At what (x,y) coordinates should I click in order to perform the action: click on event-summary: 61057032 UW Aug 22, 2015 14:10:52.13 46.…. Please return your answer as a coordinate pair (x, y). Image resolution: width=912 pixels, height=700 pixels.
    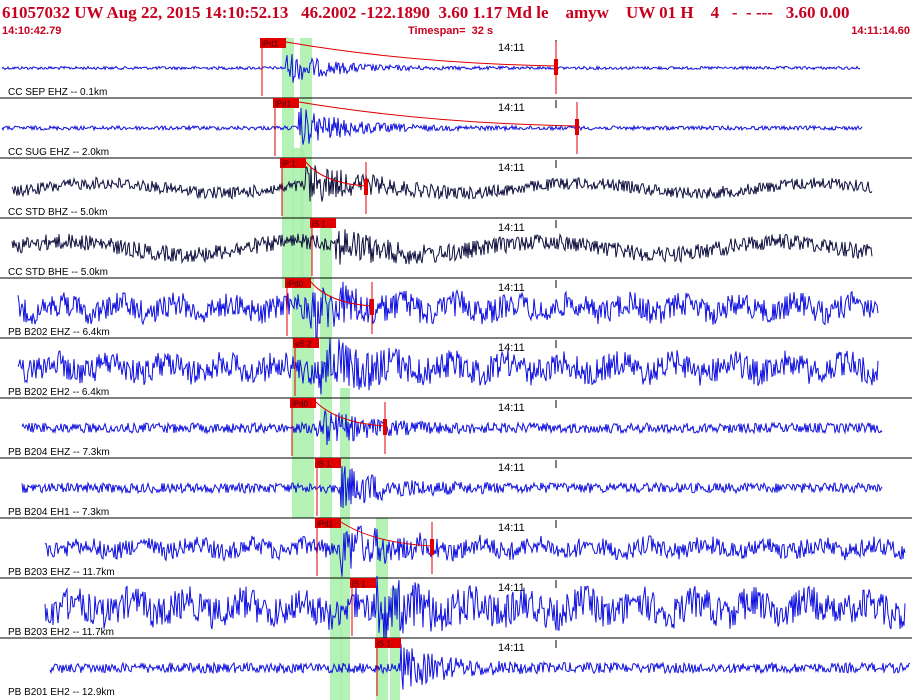
    Looking at the image, I should click on (426, 12).